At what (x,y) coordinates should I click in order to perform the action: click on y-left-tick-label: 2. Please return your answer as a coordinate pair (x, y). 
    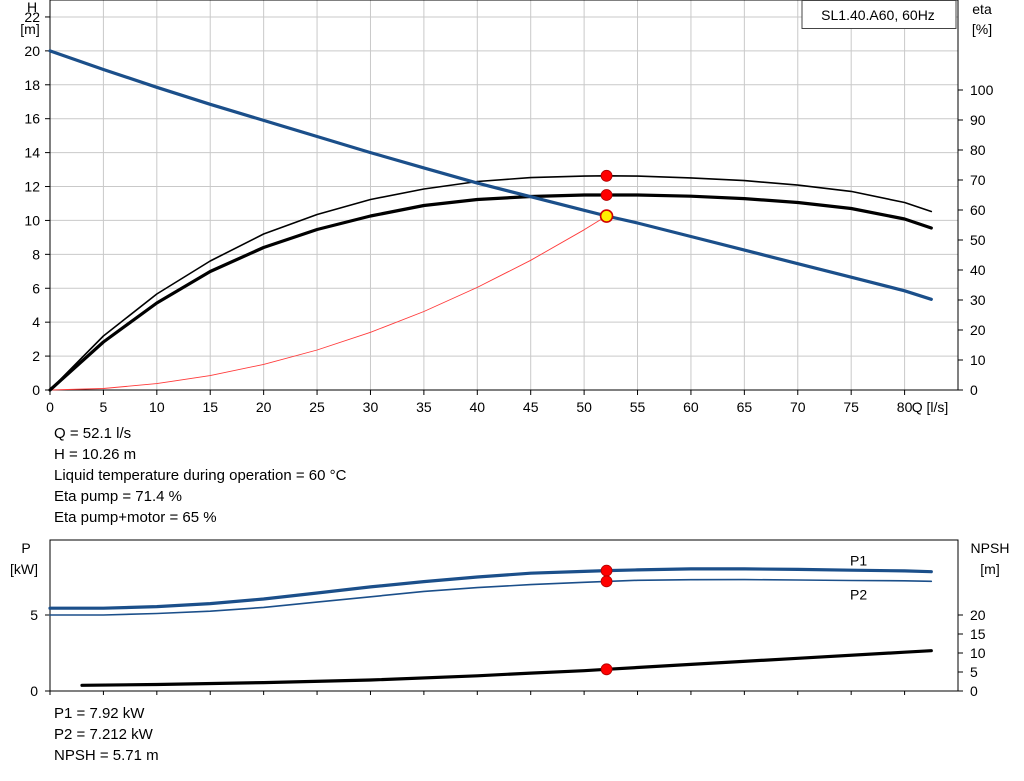
    Looking at the image, I should click on (36, 356).